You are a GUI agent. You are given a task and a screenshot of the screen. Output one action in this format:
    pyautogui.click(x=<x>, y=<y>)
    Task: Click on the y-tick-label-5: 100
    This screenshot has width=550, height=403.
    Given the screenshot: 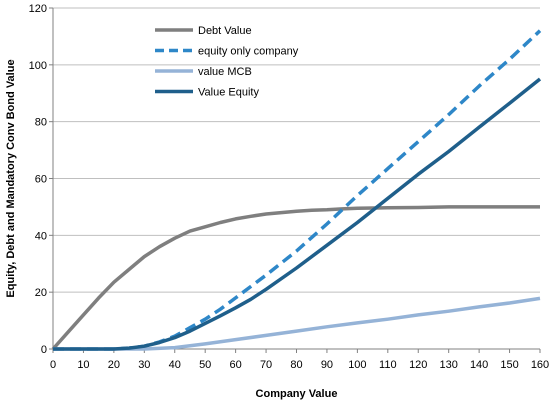 What is the action you would take?
    pyautogui.click(x=38, y=66)
    